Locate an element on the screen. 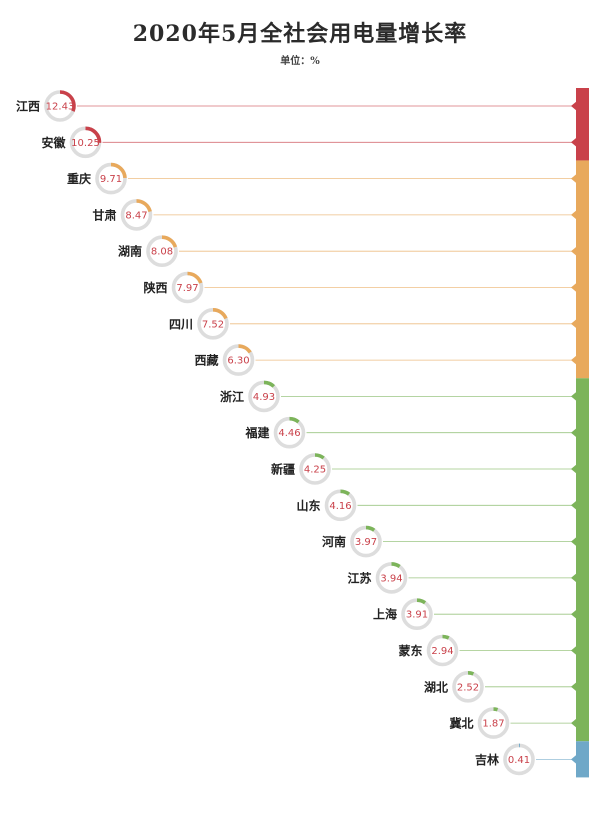  province-label: 陕西 is located at coordinates (155, 287).